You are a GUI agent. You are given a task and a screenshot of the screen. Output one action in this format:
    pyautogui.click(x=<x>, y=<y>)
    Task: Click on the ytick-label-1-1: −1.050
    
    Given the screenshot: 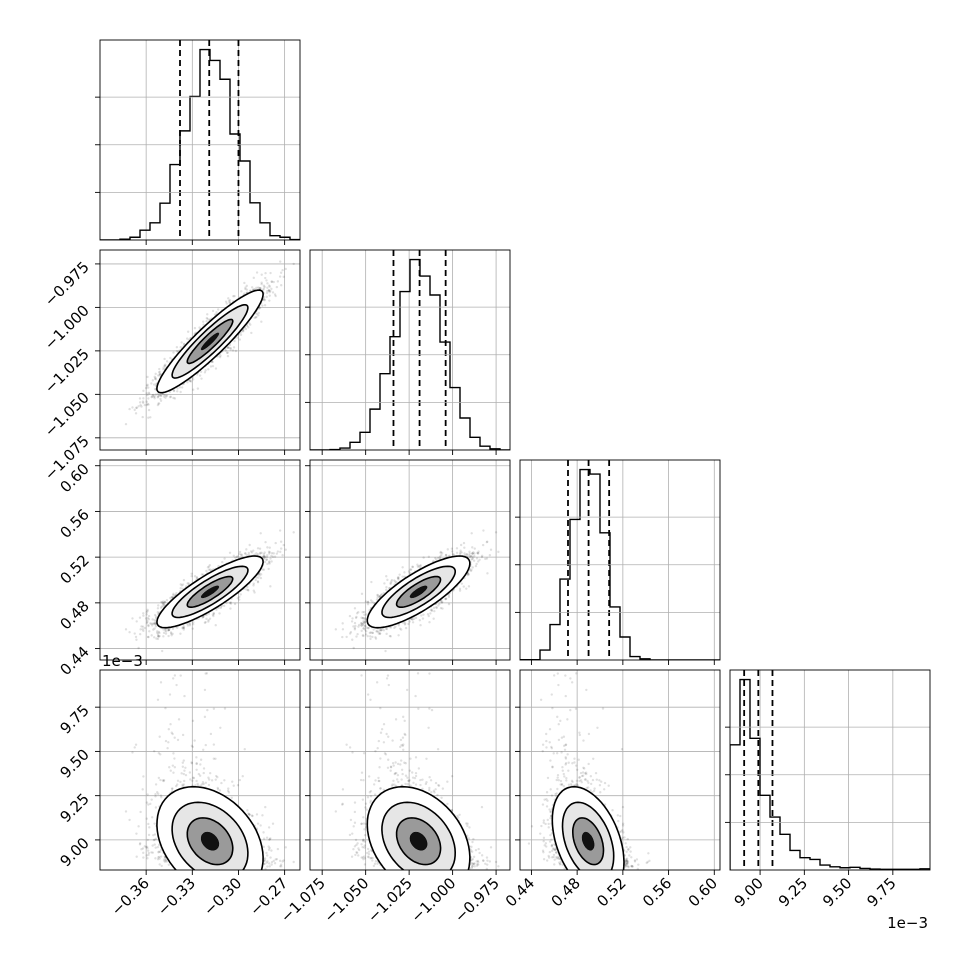 What is the action you would take?
    pyautogui.click(x=67, y=414)
    